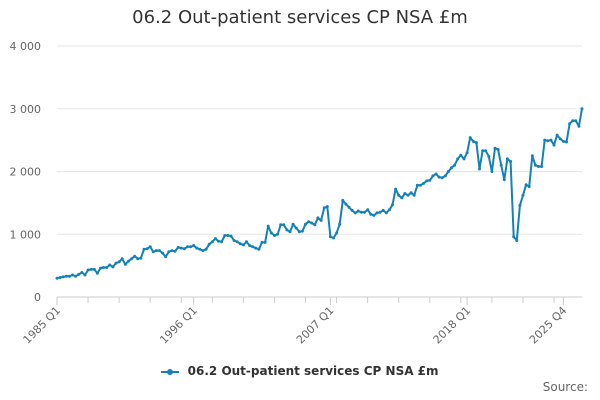 This screenshot has width=600, height=400. What do you see at coordinates (313, 371) in the screenshot?
I see `legend-label: 06.2 Out-patient services CP NSA £m` at bounding box center [313, 371].